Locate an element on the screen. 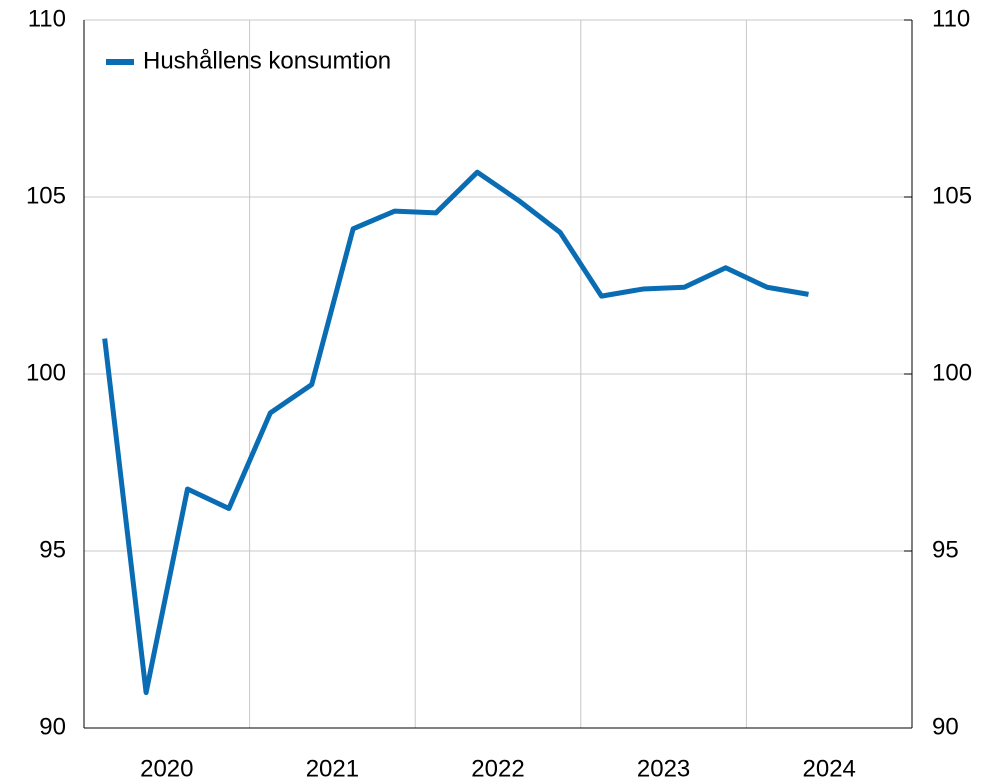 The height and width of the screenshot is (784, 984). x-tick-label: 2024 is located at coordinates (829, 768).